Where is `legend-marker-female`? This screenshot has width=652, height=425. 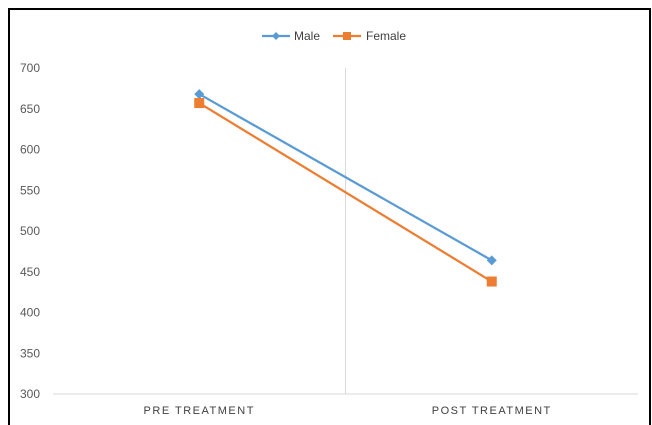
legend-marker-female is located at coordinates (347, 36).